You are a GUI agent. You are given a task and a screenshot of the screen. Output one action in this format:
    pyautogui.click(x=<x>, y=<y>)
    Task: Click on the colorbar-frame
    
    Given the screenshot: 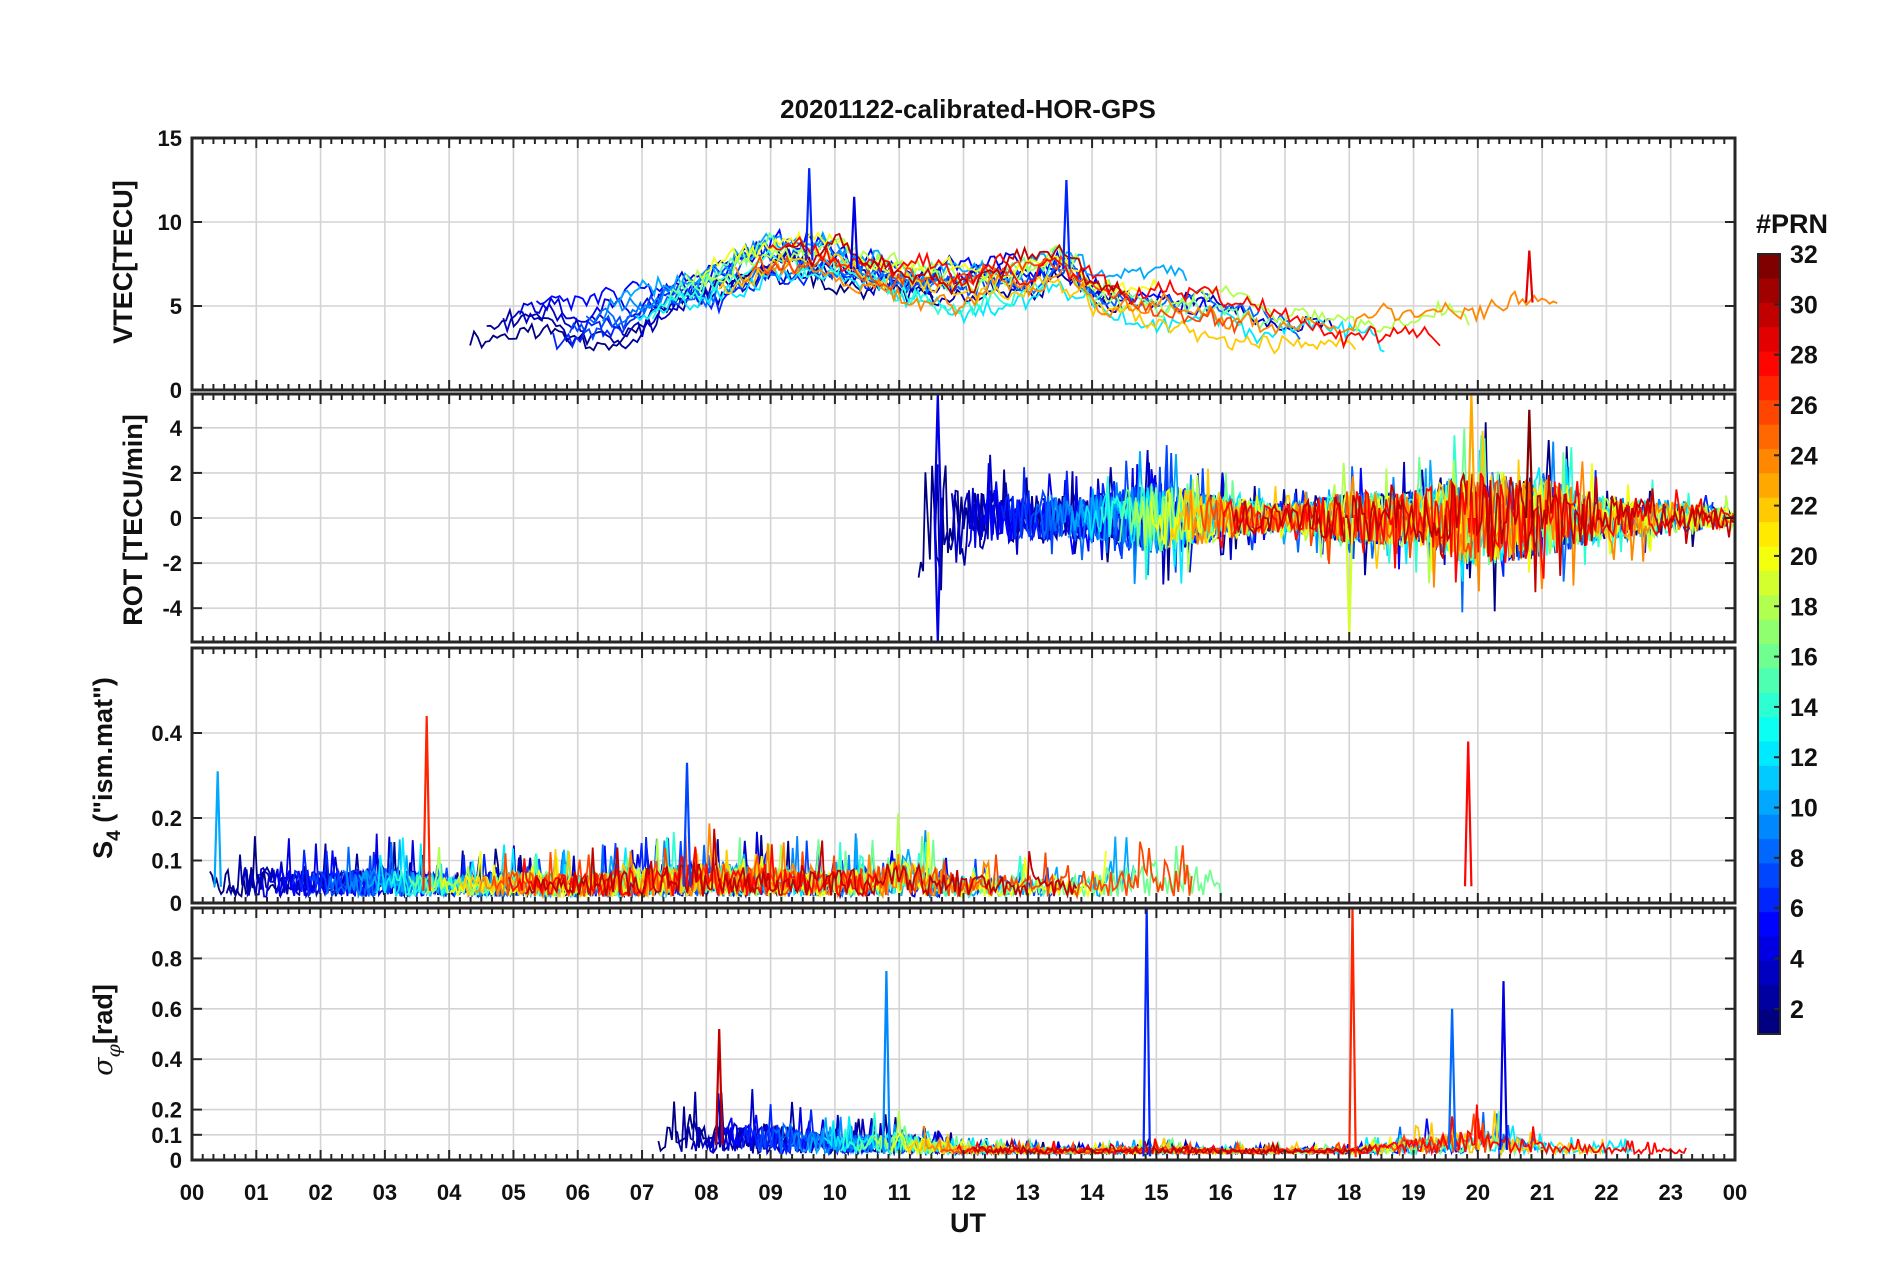 What is the action you would take?
    pyautogui.click(x=1769, y=644)
    